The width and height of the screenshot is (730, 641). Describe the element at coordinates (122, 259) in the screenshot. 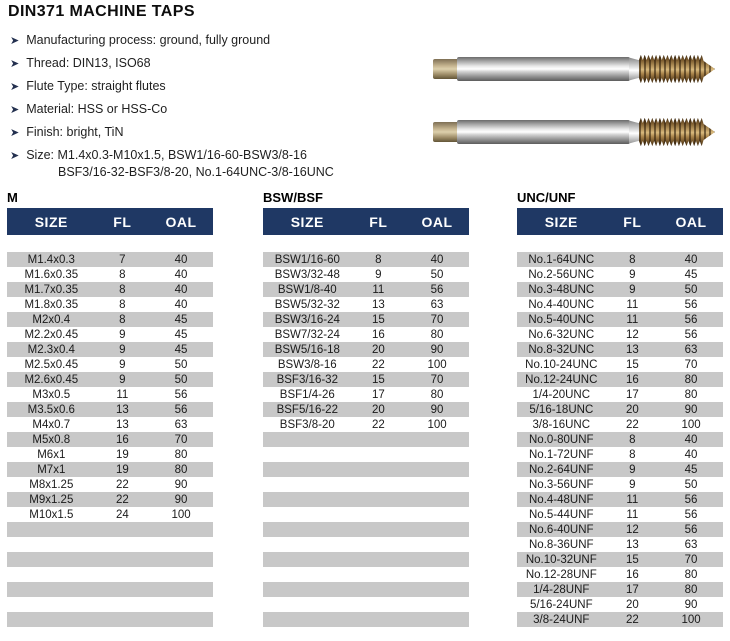

I see `table-cell: 7` at that location.